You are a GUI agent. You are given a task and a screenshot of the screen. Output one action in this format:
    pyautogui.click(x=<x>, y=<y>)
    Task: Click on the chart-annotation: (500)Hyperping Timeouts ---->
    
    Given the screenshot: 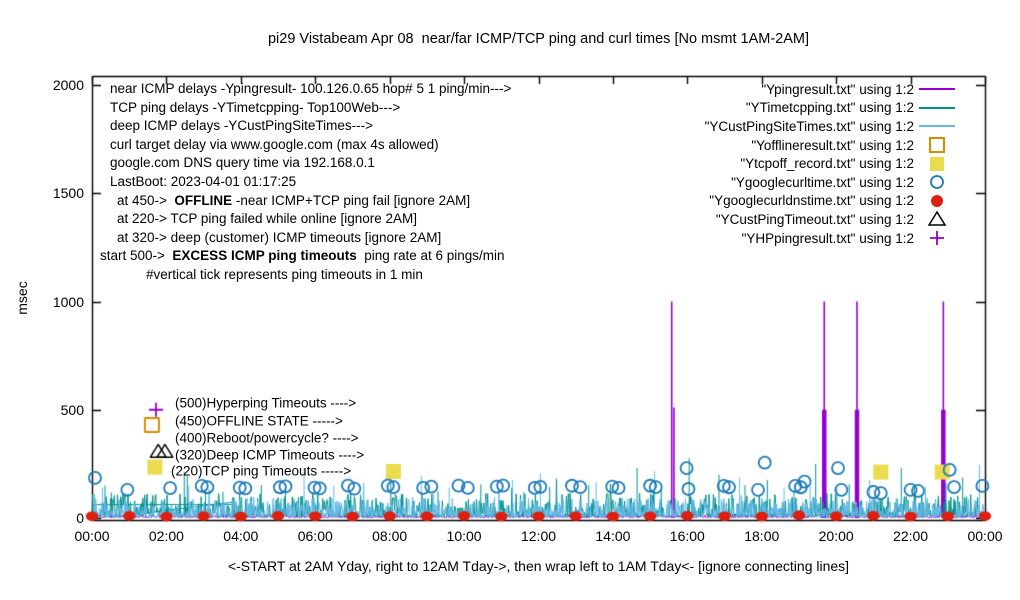 What is the action you would take?
    pyautogui.click(x=266, y=403)
    